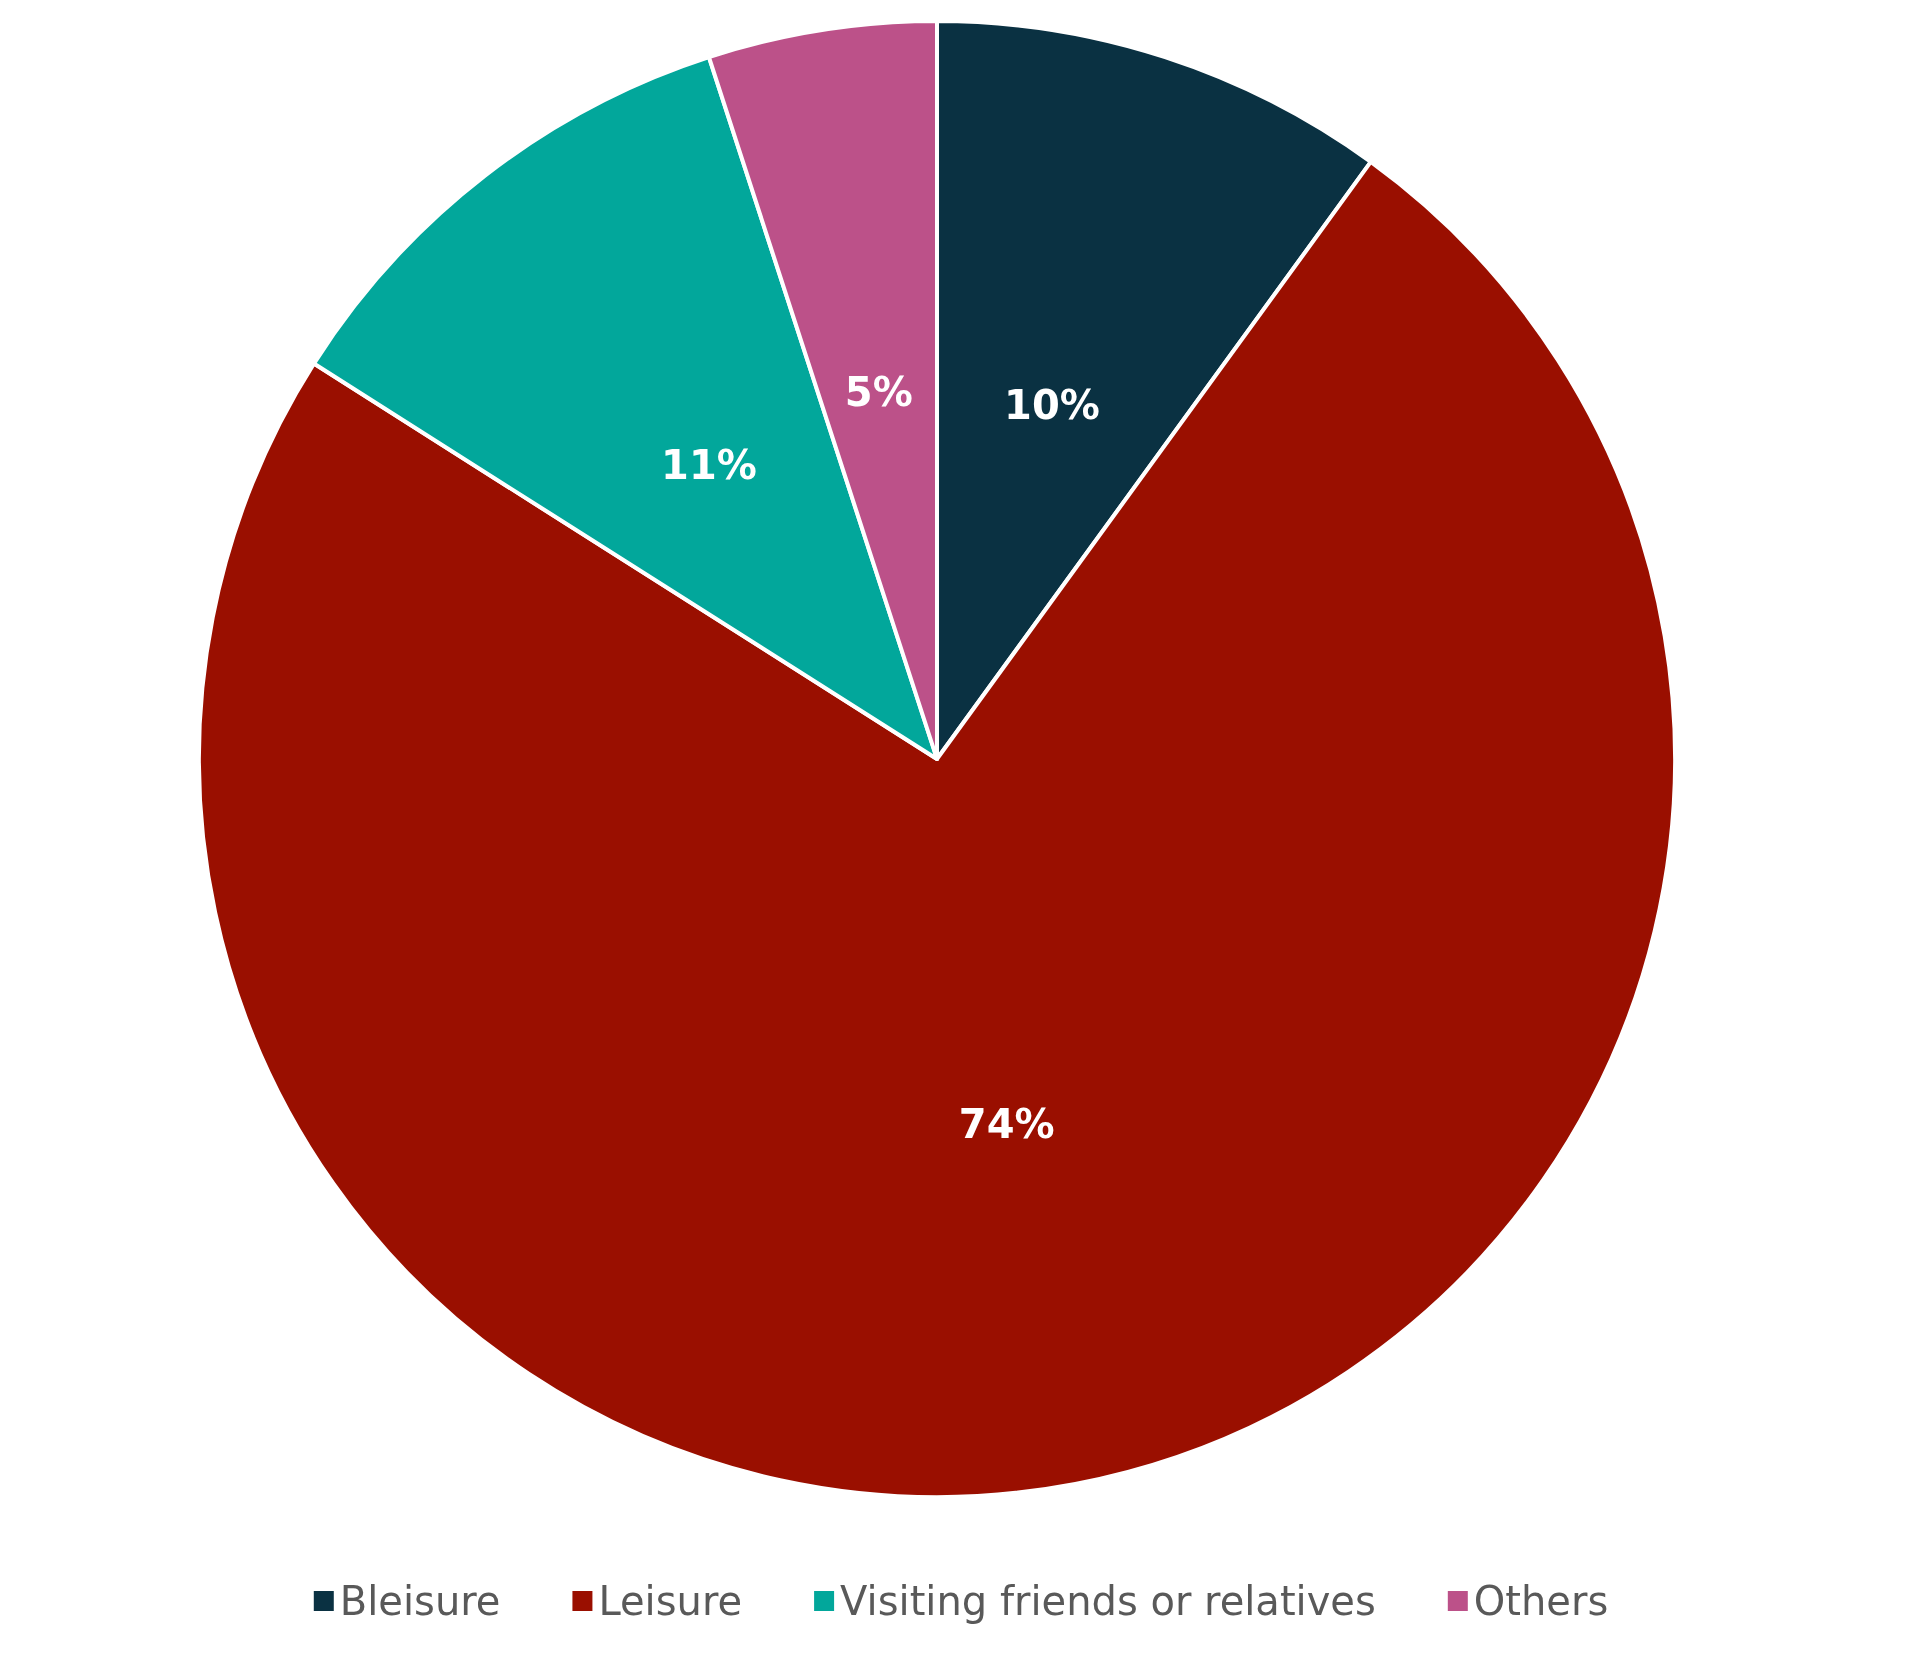 This screenshot has width=1920, height=1656. Describe the element at coordinates (420, 1601) in the screenshot. I see `legend-label: Bleisure` at that location.